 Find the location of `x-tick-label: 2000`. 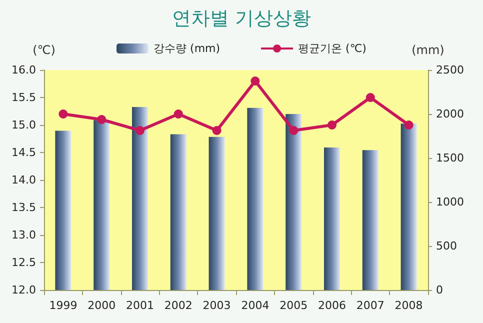

x-tick-label: 2000 is located at coordinates (102, 305).